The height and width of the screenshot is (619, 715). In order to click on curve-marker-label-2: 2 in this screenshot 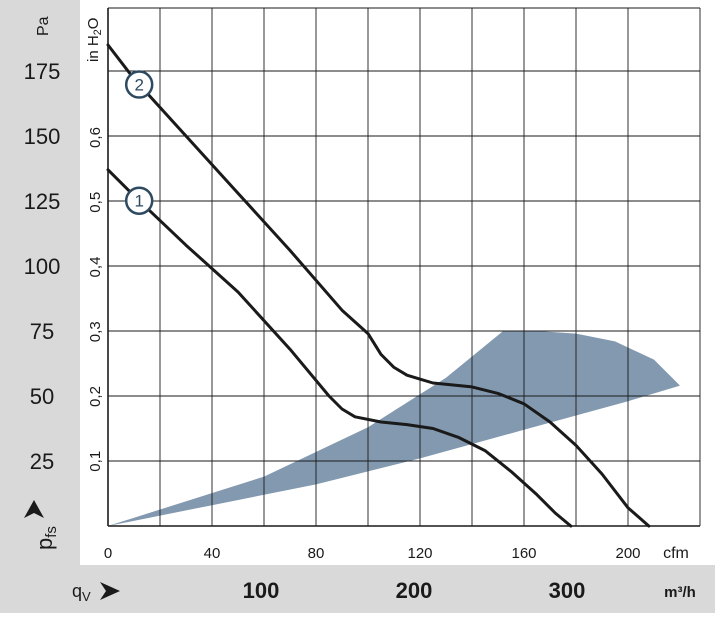, I will do `click(138, 85)`.